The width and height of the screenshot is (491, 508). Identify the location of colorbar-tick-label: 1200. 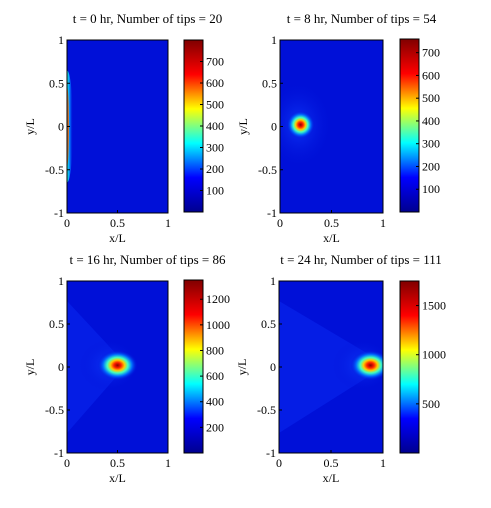
(218, 299).